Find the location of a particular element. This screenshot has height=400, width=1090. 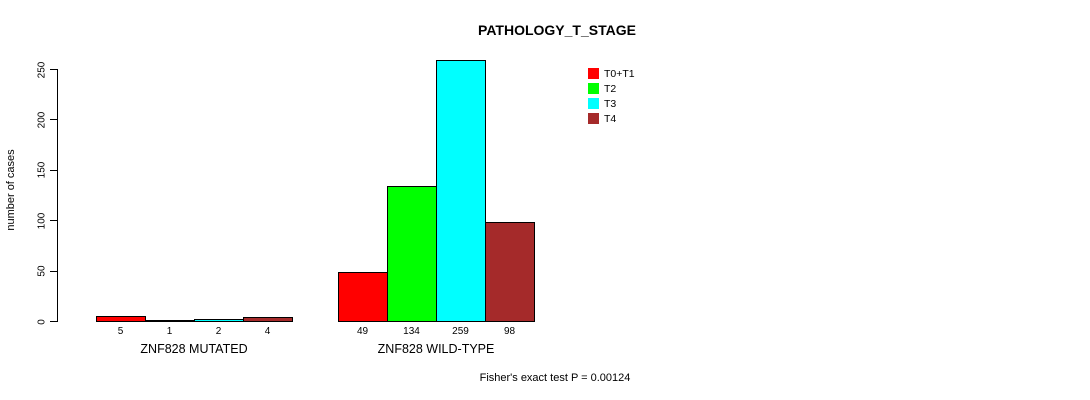

bar-value-label: 49 is located at coordinates (362, 331).